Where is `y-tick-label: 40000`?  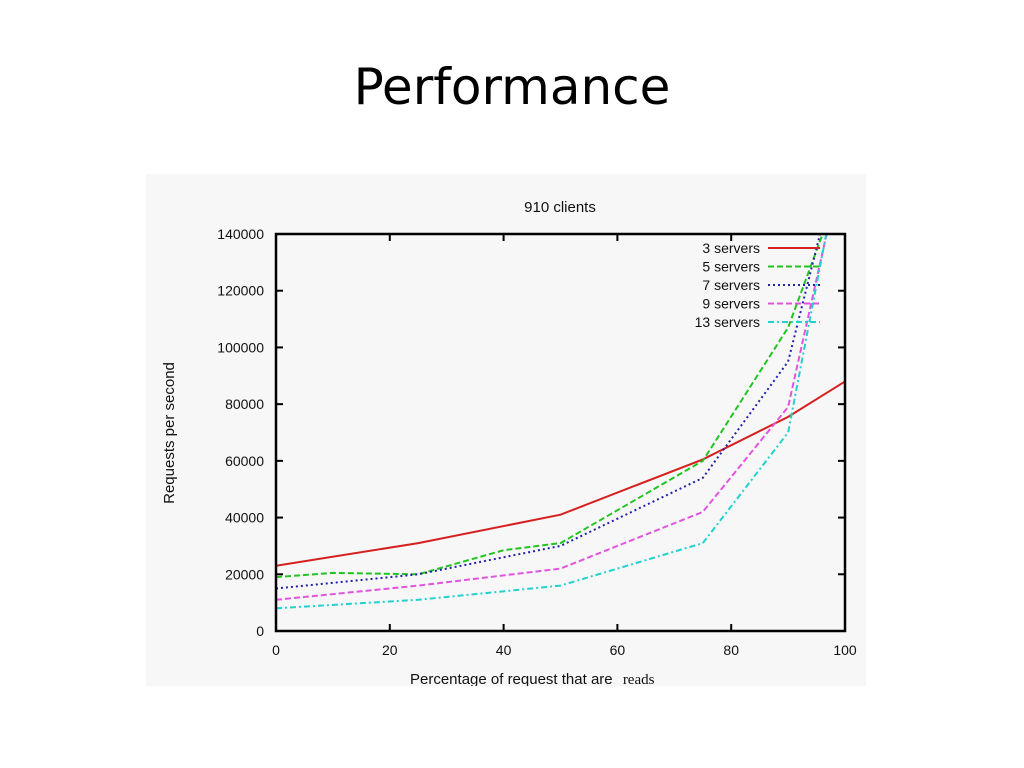 y-tick-label: 40000 is located at coordinates (244, 518).